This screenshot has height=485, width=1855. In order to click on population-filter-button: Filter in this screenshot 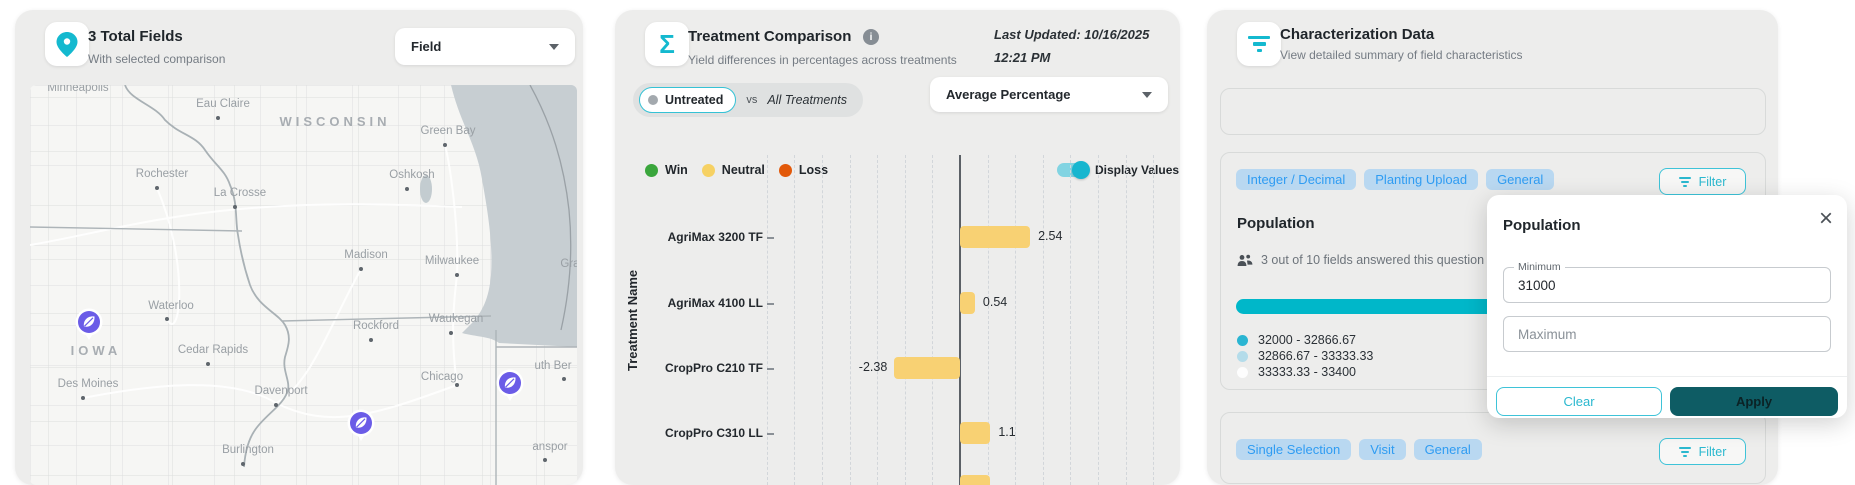, I will do `click(1702, 181)`.